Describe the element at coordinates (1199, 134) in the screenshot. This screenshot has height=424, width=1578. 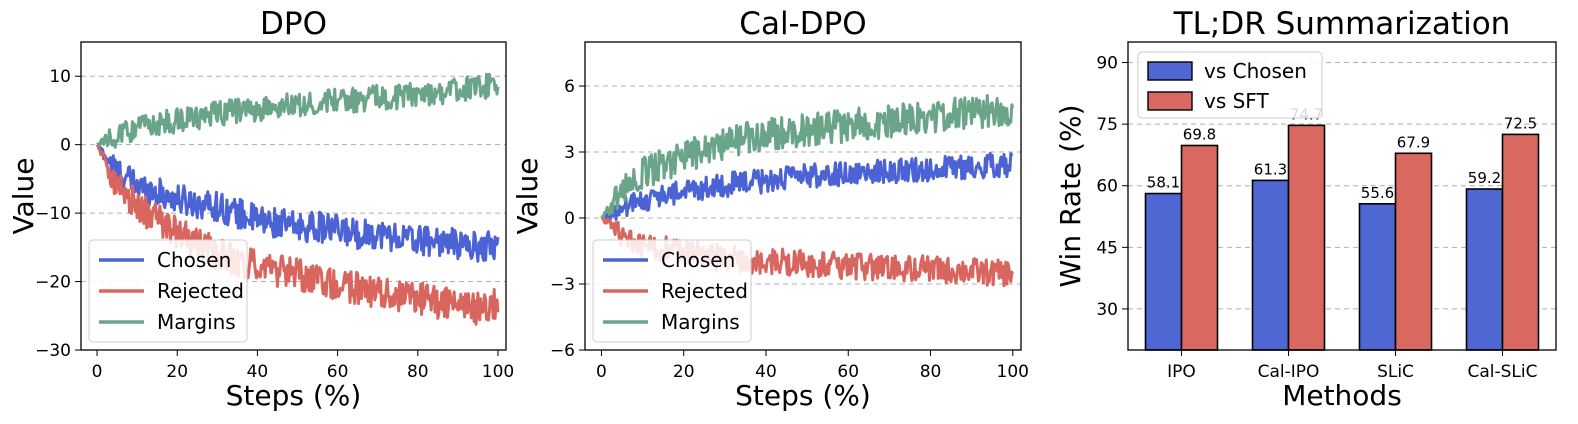
I see `bar-value-label: 69.8` at that location.